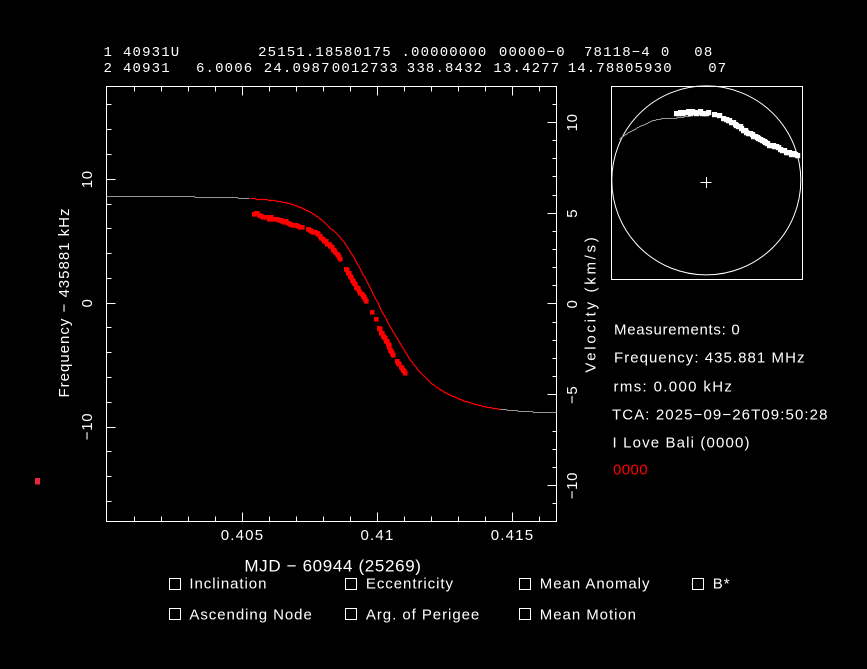  What do you see at coordinates (445, 69) in the screenshot?
I see `svg-text: 338.8432` at bounding box center [445, 69].